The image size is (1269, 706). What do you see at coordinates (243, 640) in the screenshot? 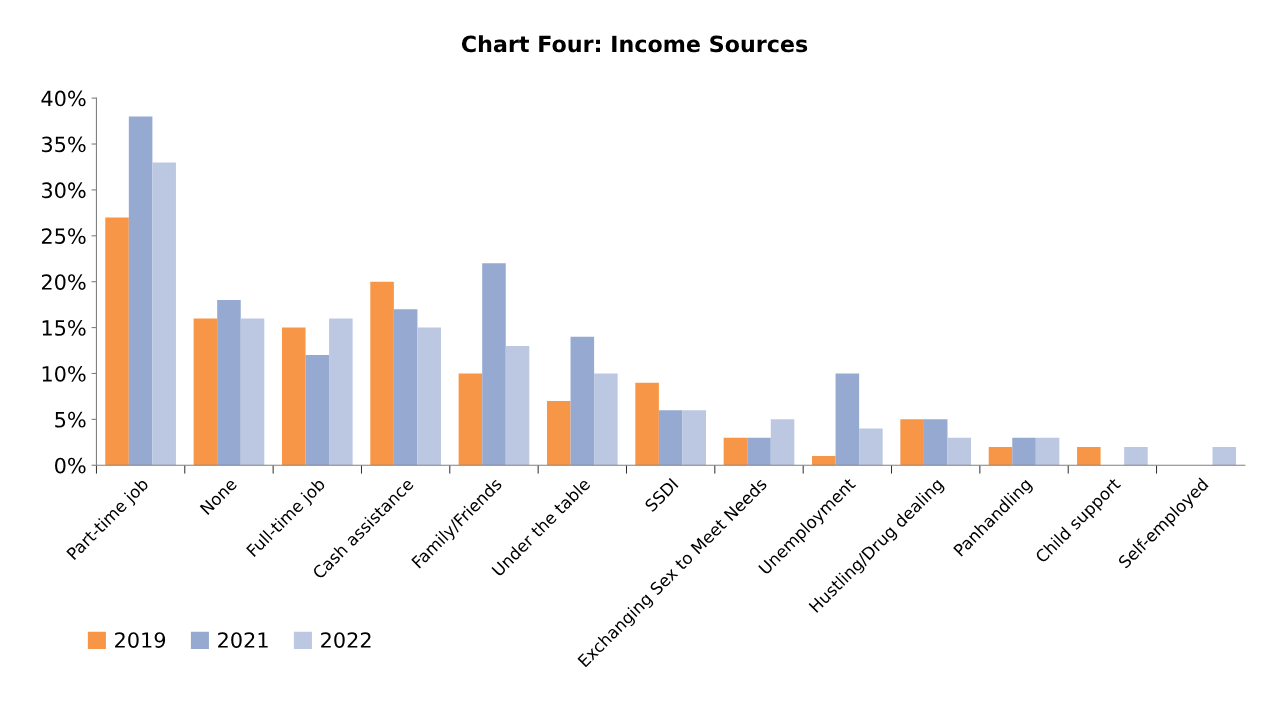
I see `legend-label: 2021` at bounding box center [243, 640].